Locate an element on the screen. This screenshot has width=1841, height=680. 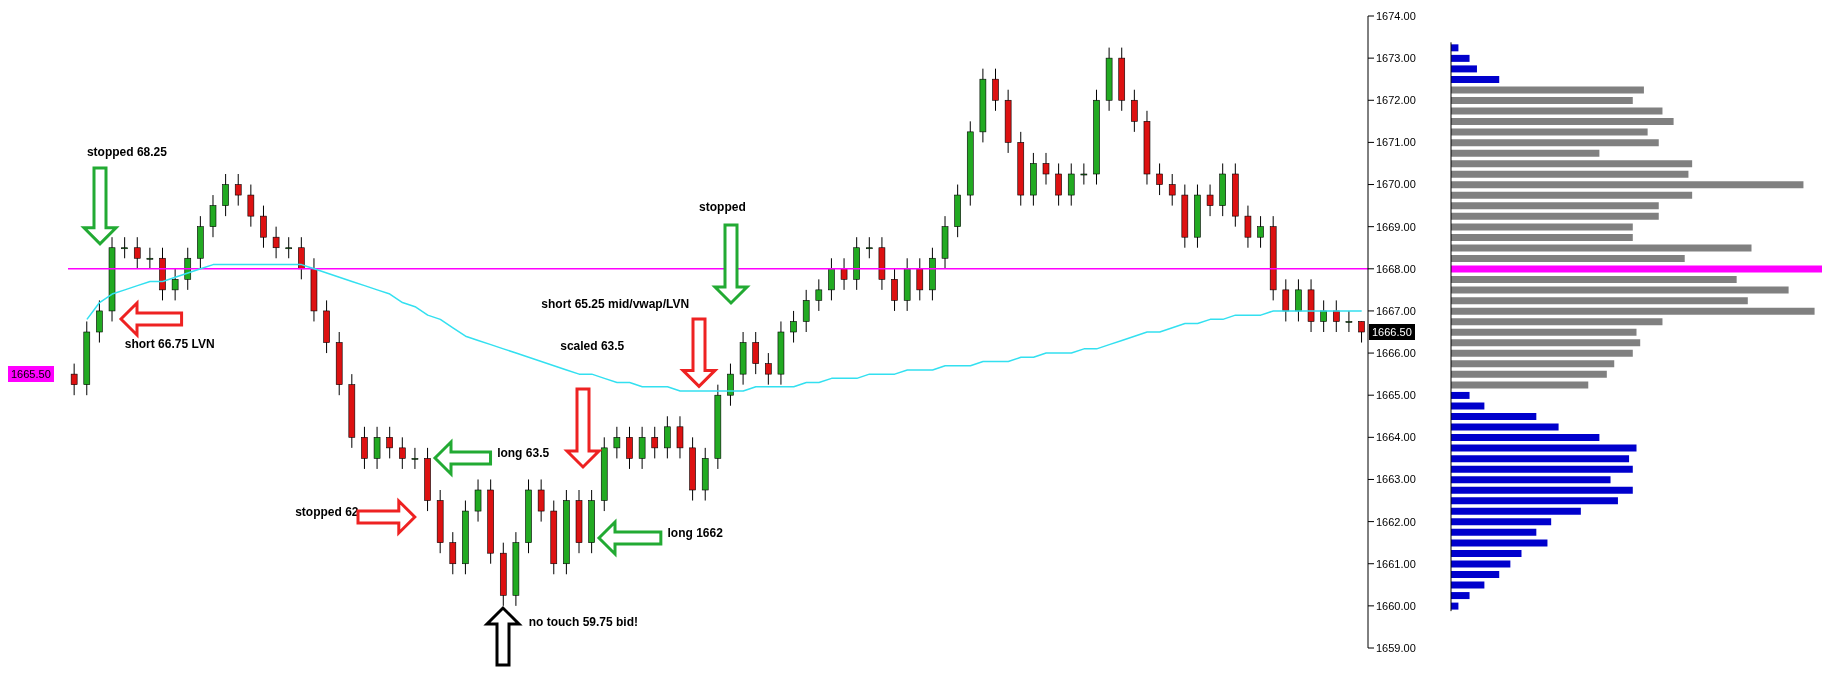
y-tick-label: 1670.00 is located at coordinates (1396, 184).